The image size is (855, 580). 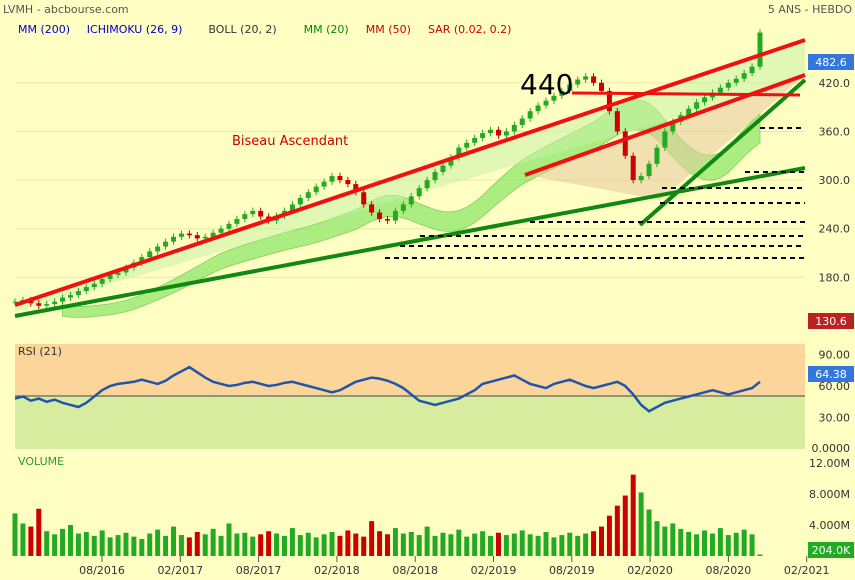 What do you see at coordinates (66, 9) in the screenshot?
I see `chart-title: LVMH - abcbourse.com` at bounding box center [66, 9].